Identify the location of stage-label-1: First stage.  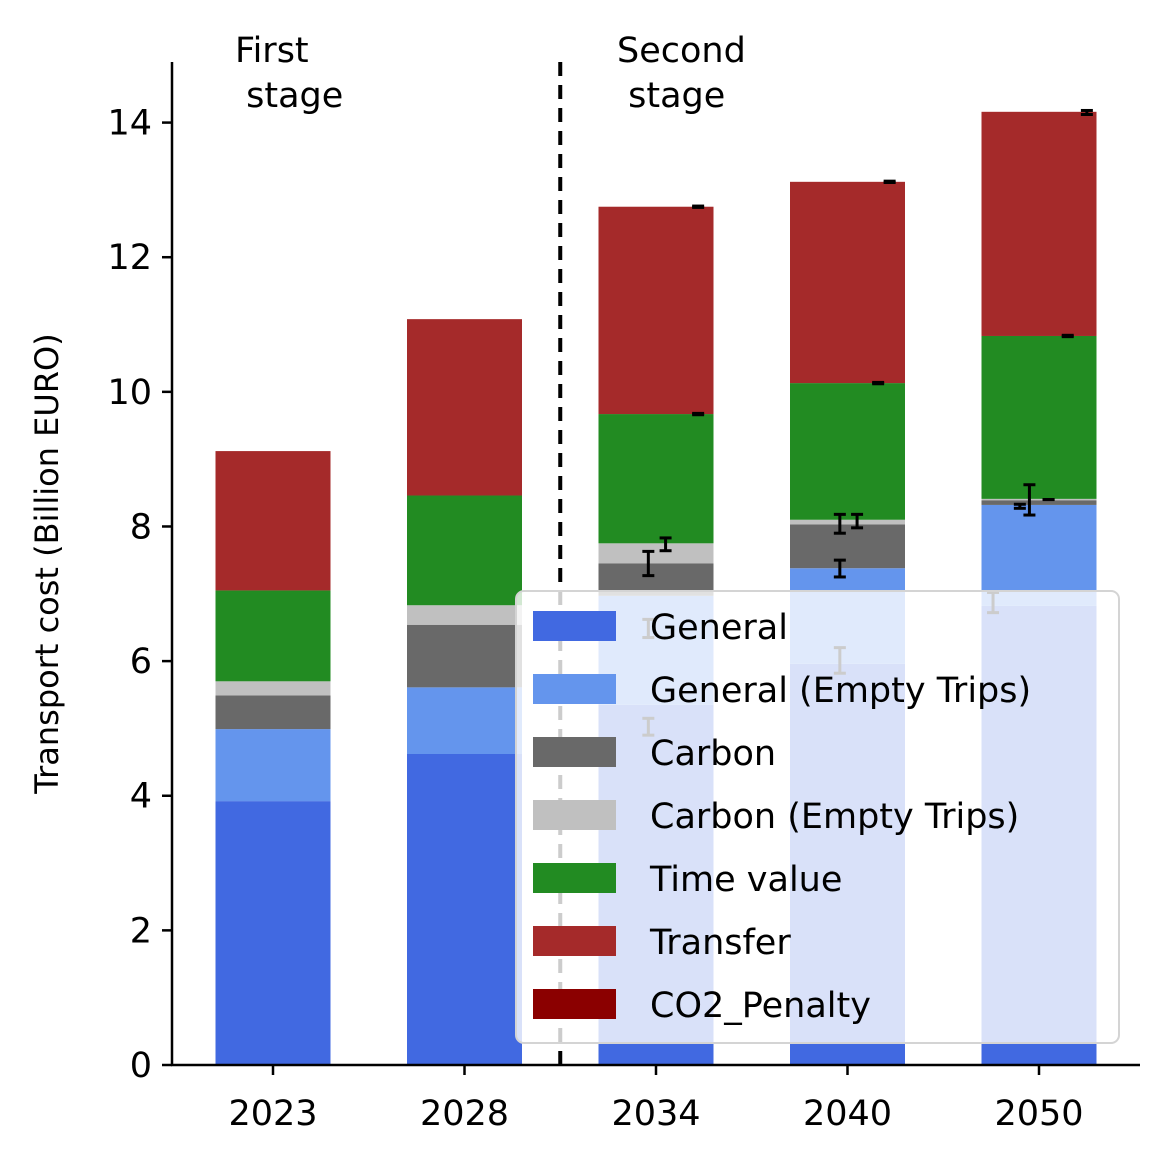
(289, 73).